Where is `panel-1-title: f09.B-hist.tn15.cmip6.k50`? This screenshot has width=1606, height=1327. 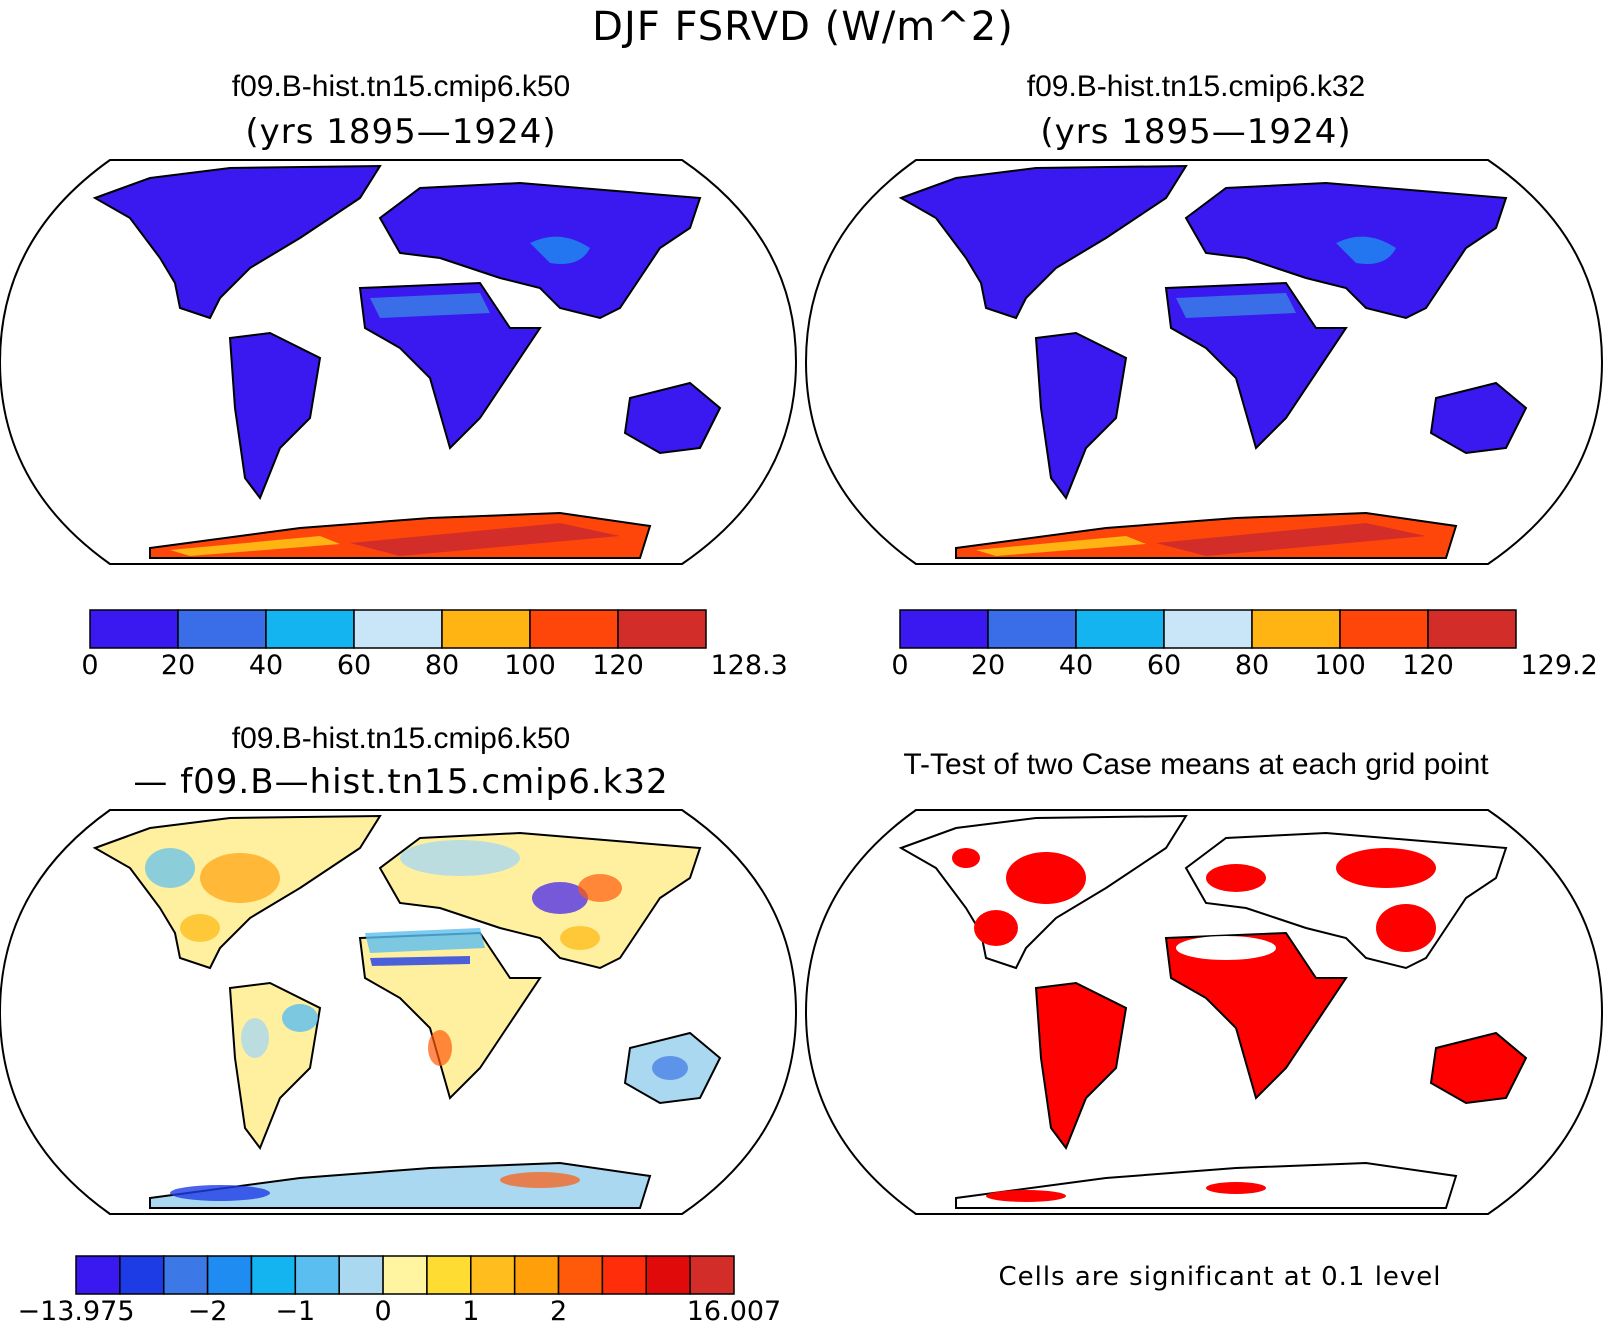
panel-1-title: f09.B-hist.tn15.cmip6.k50 is located at coordinates (401, 86).